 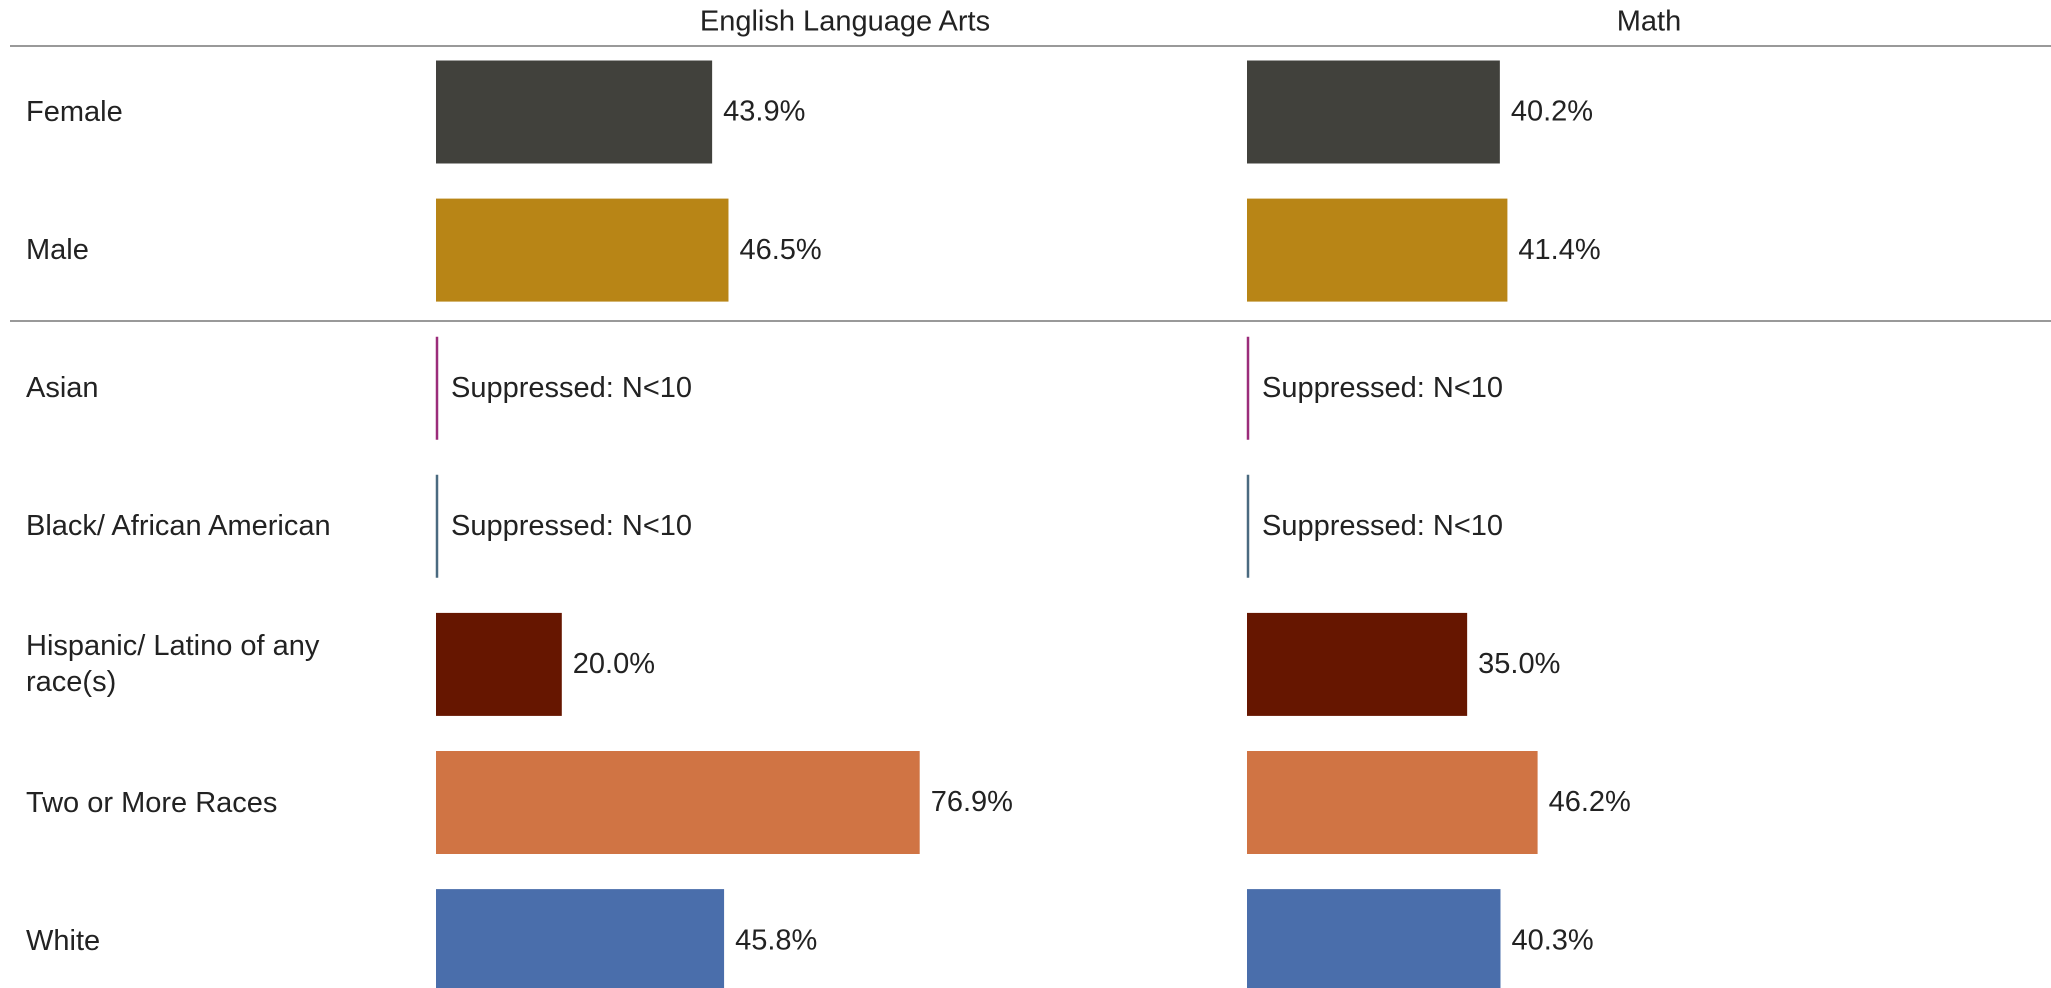 I want to click on panel-title: Math, so click(x=1649, y=22).